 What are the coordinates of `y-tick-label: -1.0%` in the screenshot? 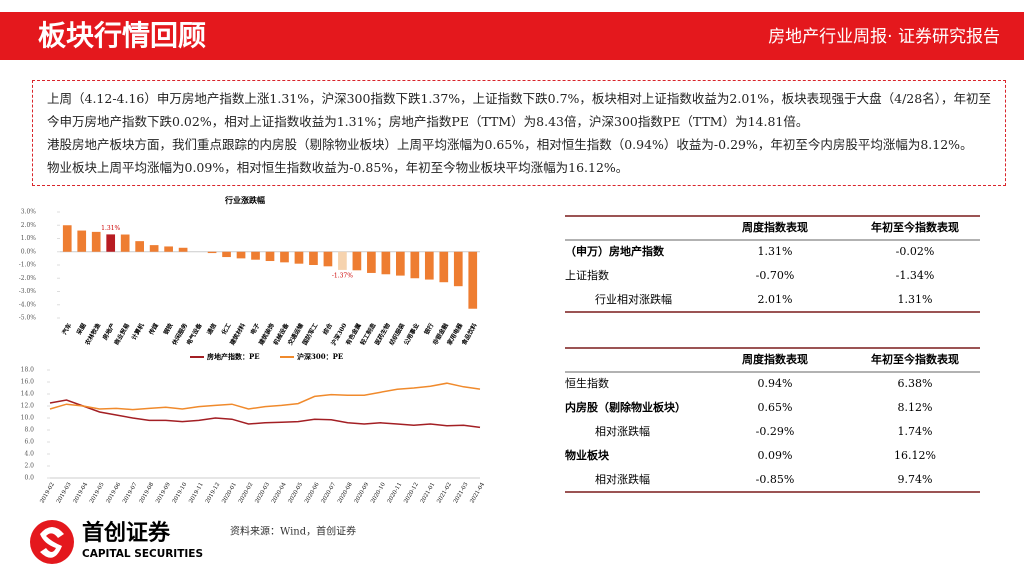 It's located at (28, 265).